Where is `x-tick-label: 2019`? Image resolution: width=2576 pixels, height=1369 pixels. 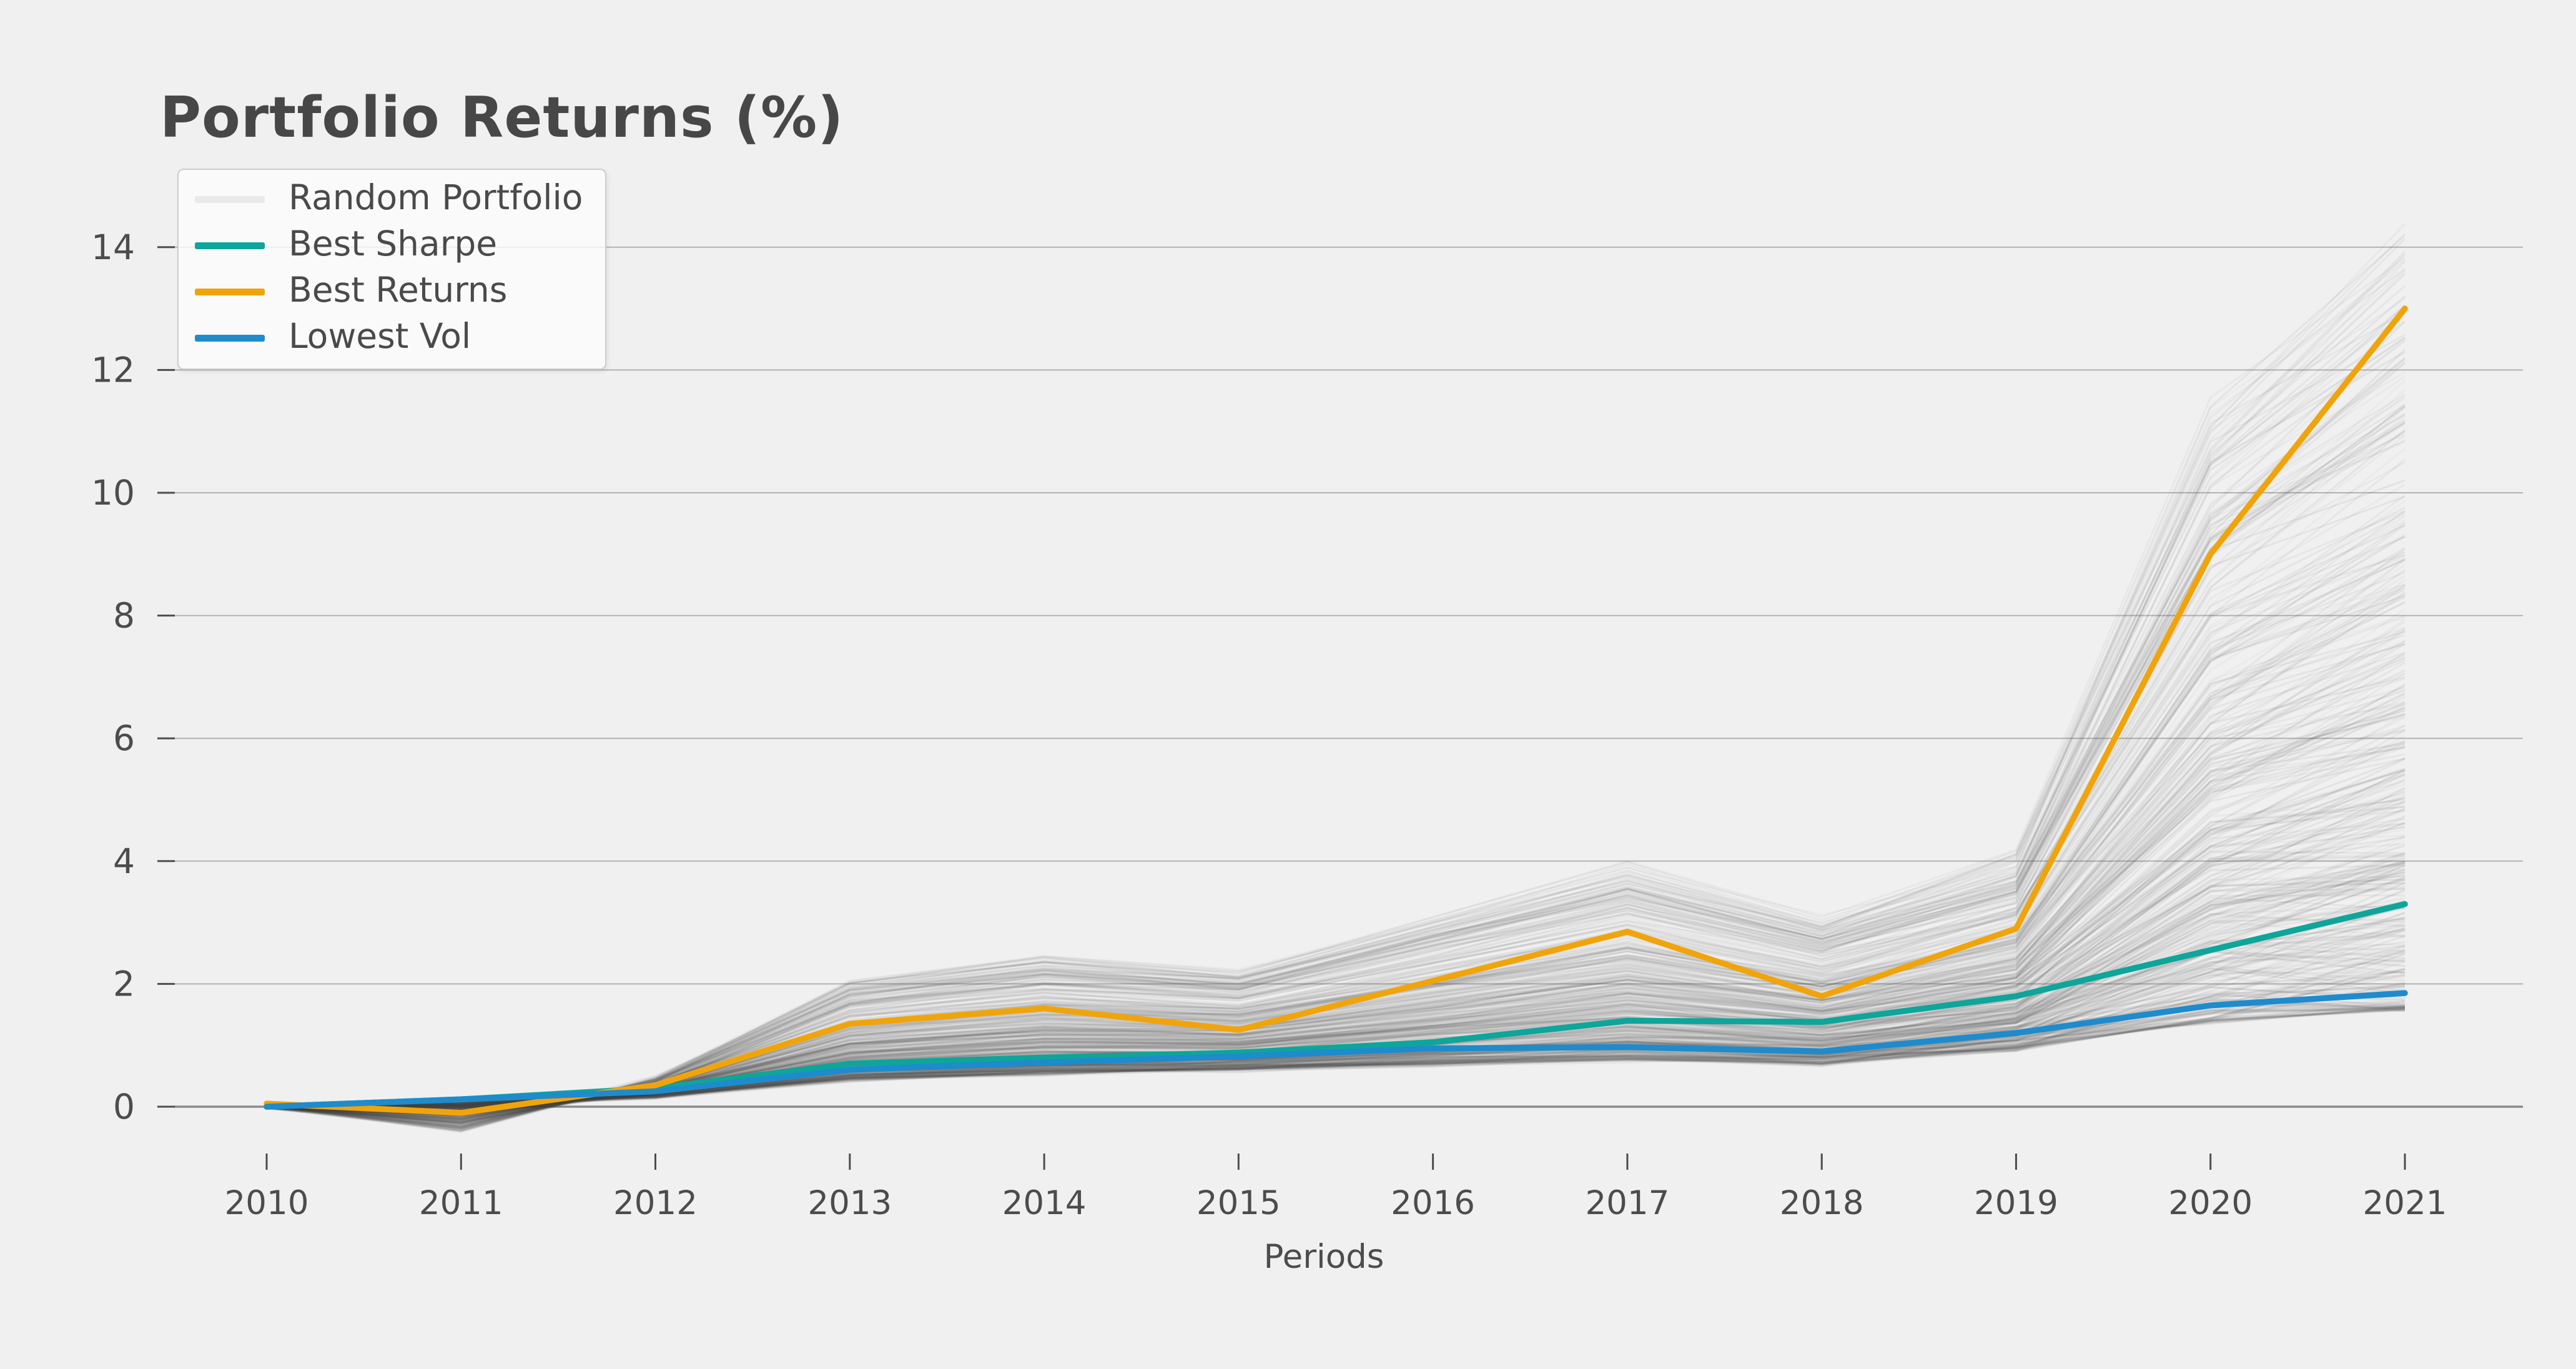 x-tick-label: 2019 is located at coordinates (2016, 1203).